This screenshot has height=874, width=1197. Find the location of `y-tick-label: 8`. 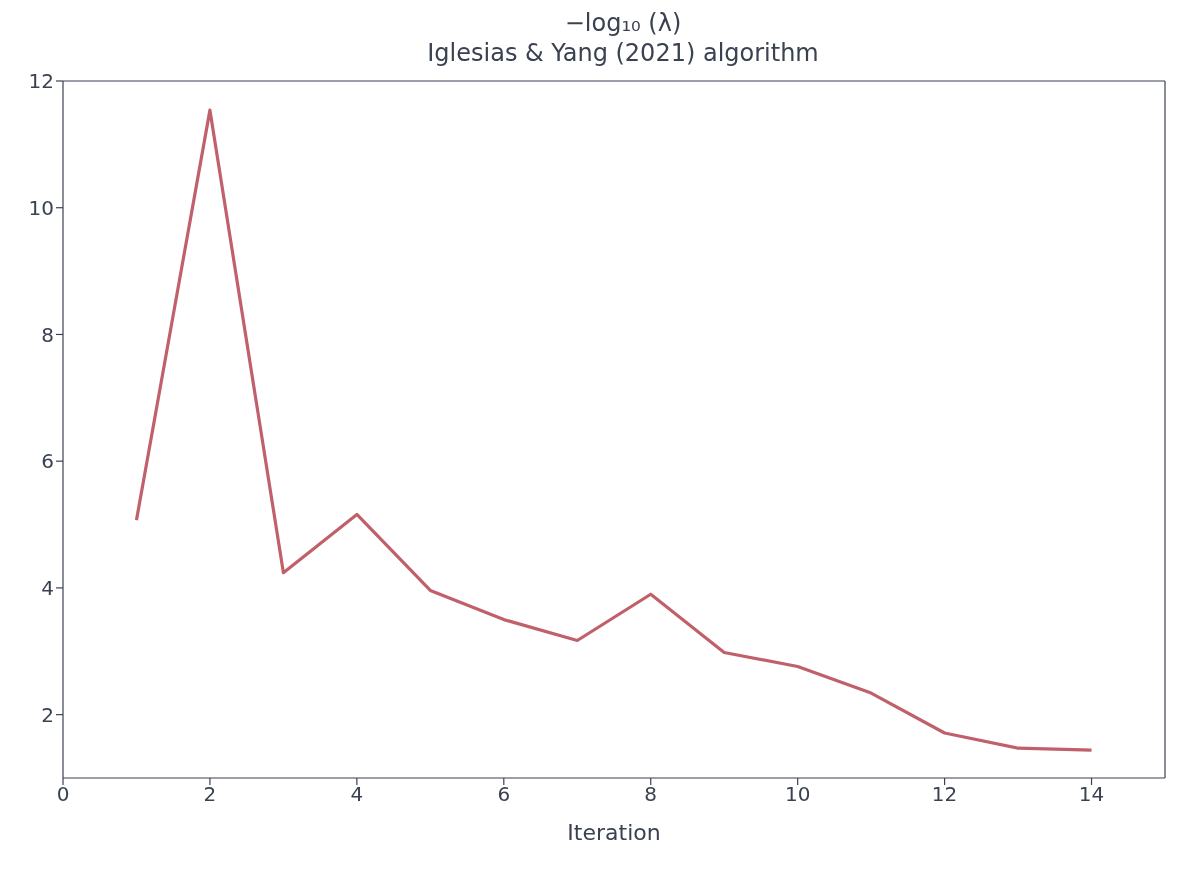

y-tick-label: 8 is located at coordinates (47, 334).